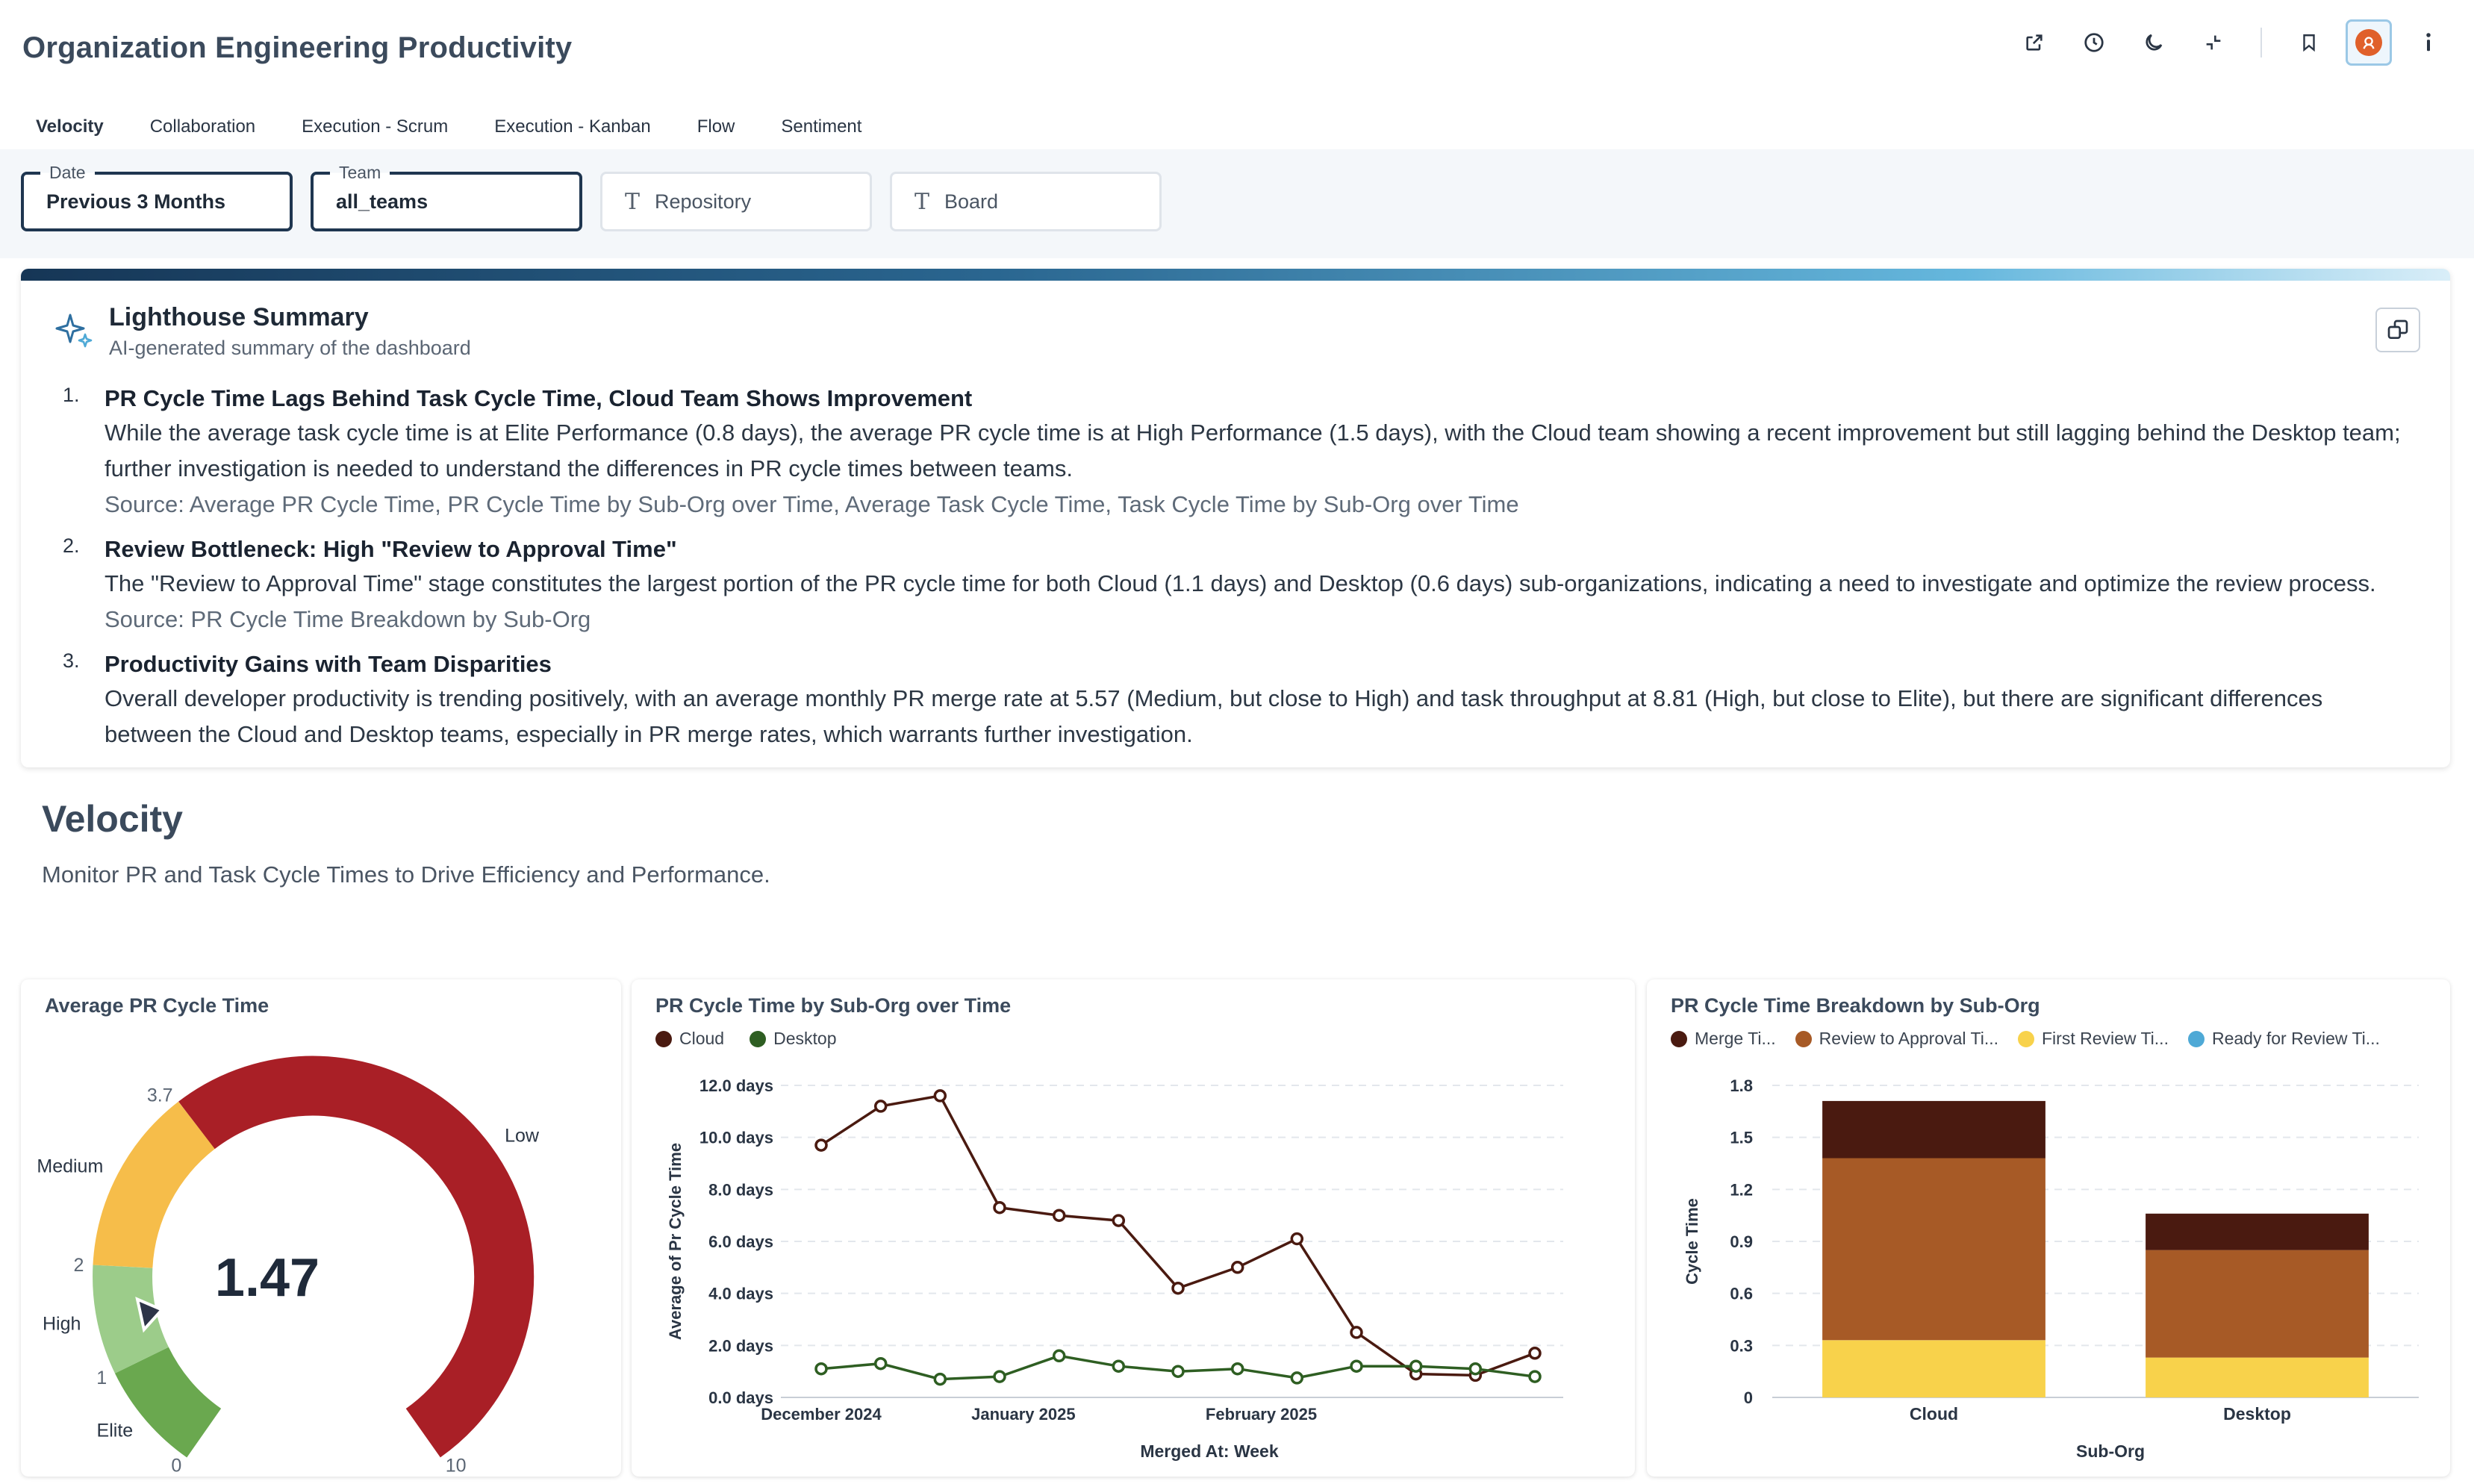 The height and width of the screenshot is (1484, 2474). I want to click on summary-item-number: 2., so click(71, 545).